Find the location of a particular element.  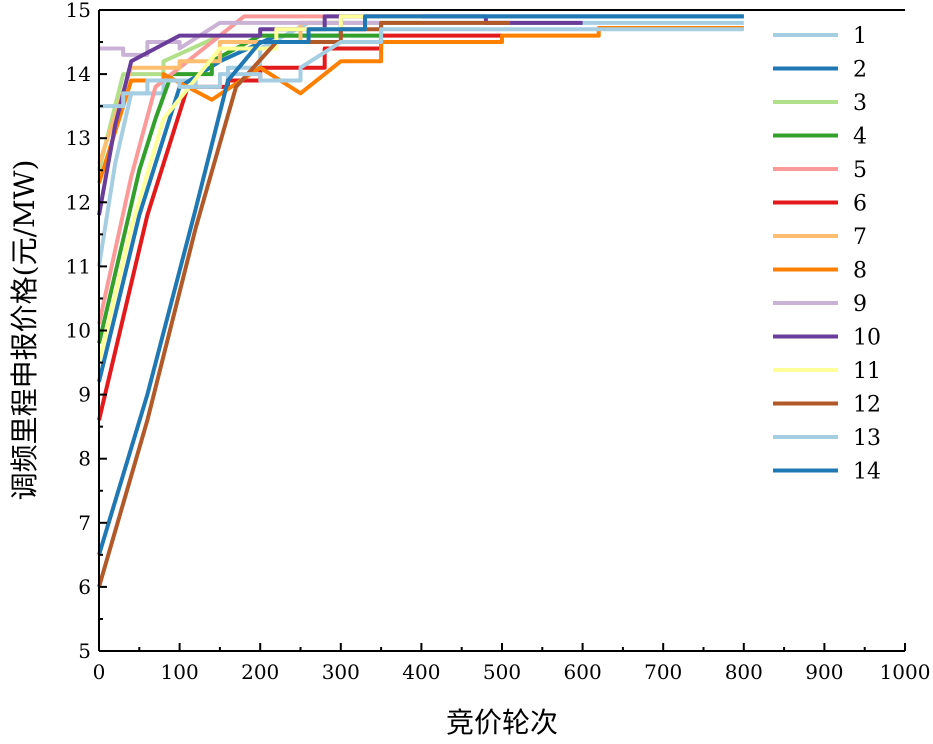

x-tick-label: 900 is located at coordinates (824, 672).